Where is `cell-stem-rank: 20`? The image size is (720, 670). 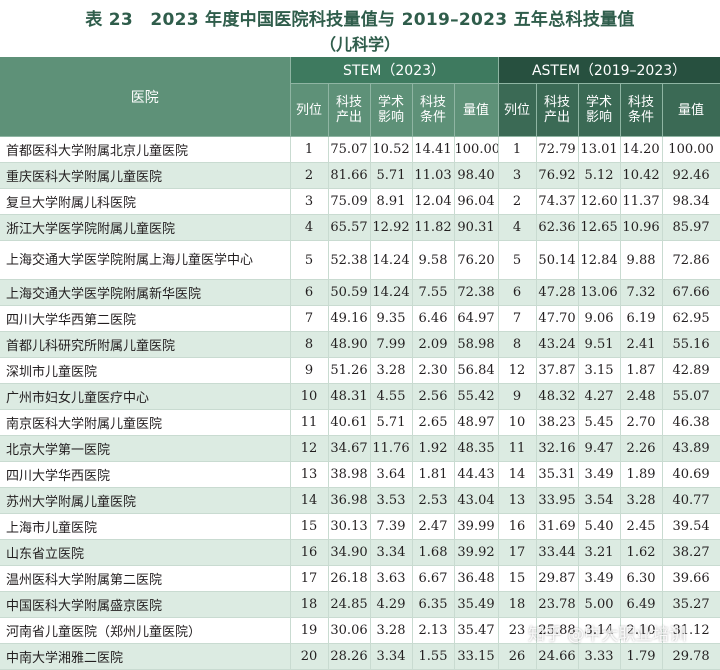
cell-stem-rank: 20 is located at coordinates (309, 656).